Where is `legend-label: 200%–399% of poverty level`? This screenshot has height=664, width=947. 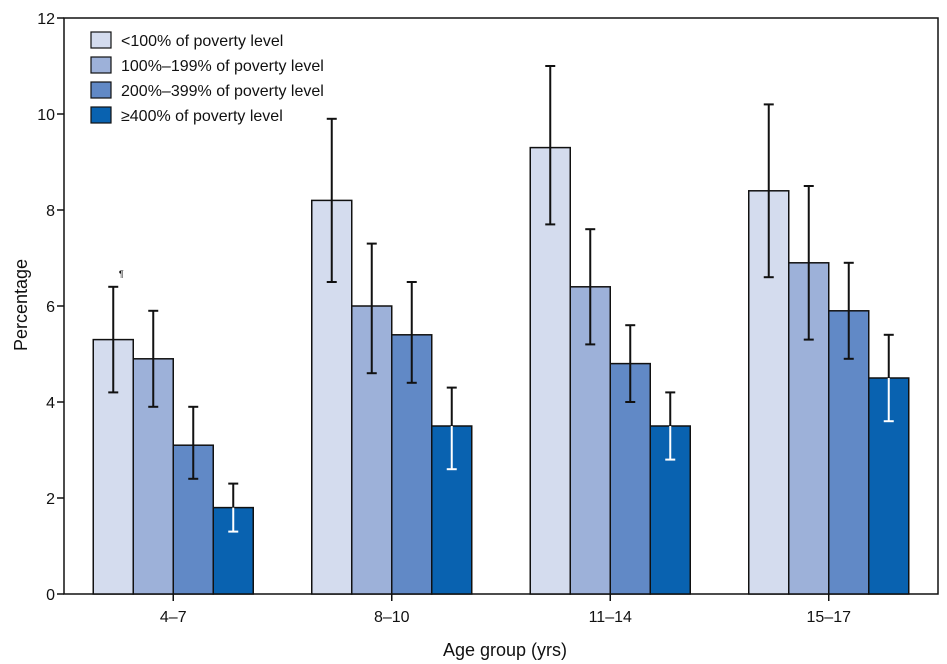
legend-label: 200%–399% of poverty level is located at coordinates (222, 91).